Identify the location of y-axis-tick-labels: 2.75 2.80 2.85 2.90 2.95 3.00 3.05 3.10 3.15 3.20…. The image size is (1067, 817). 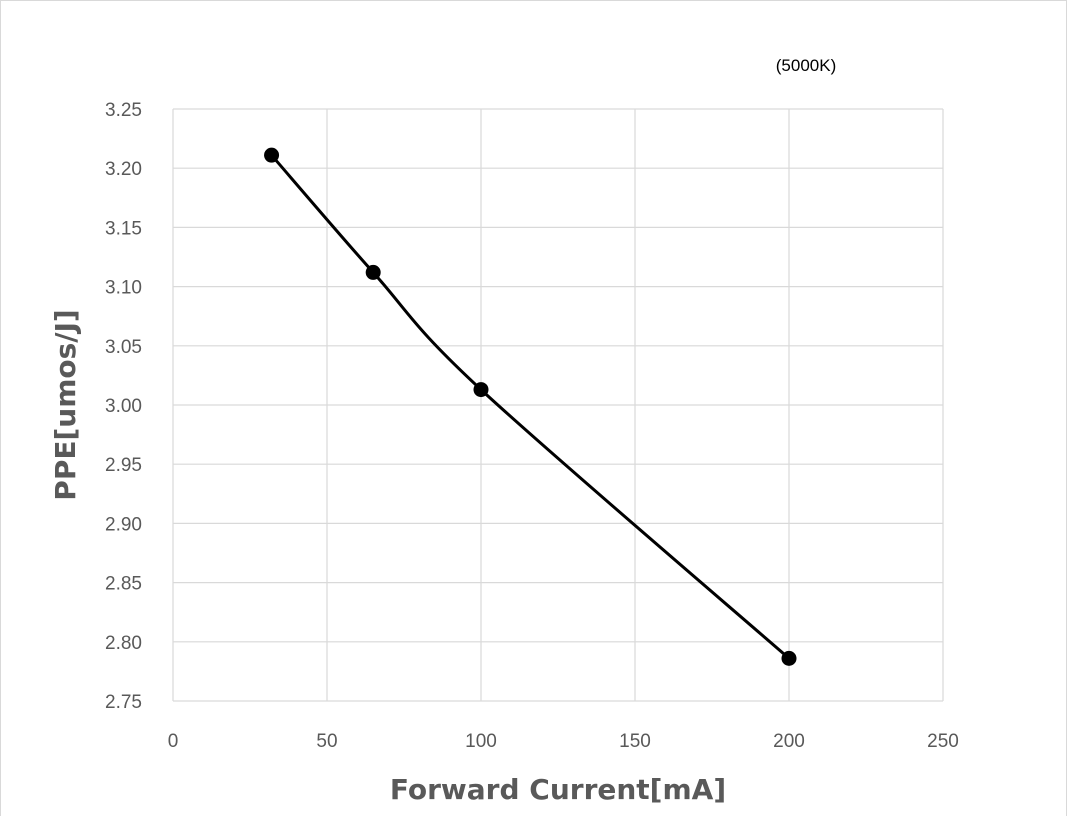
(123, 406).